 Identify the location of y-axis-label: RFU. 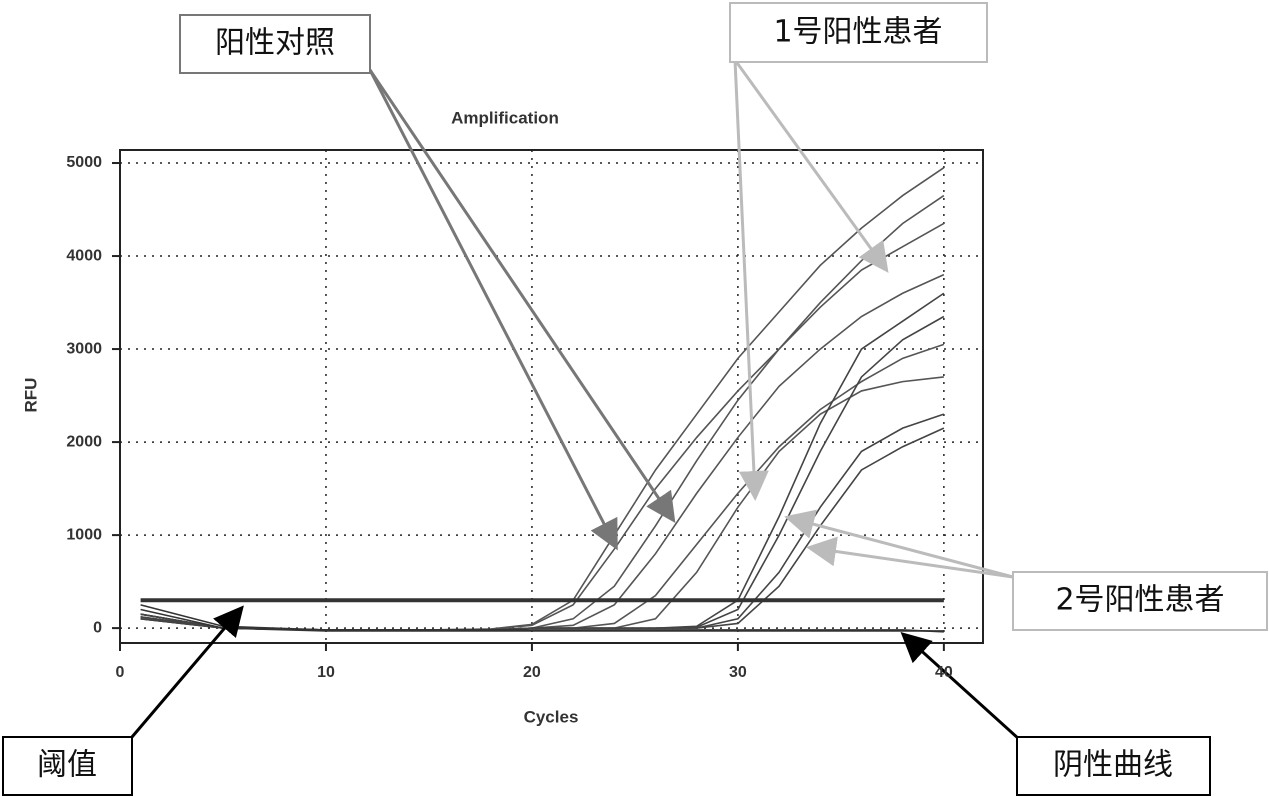
(30, 395).